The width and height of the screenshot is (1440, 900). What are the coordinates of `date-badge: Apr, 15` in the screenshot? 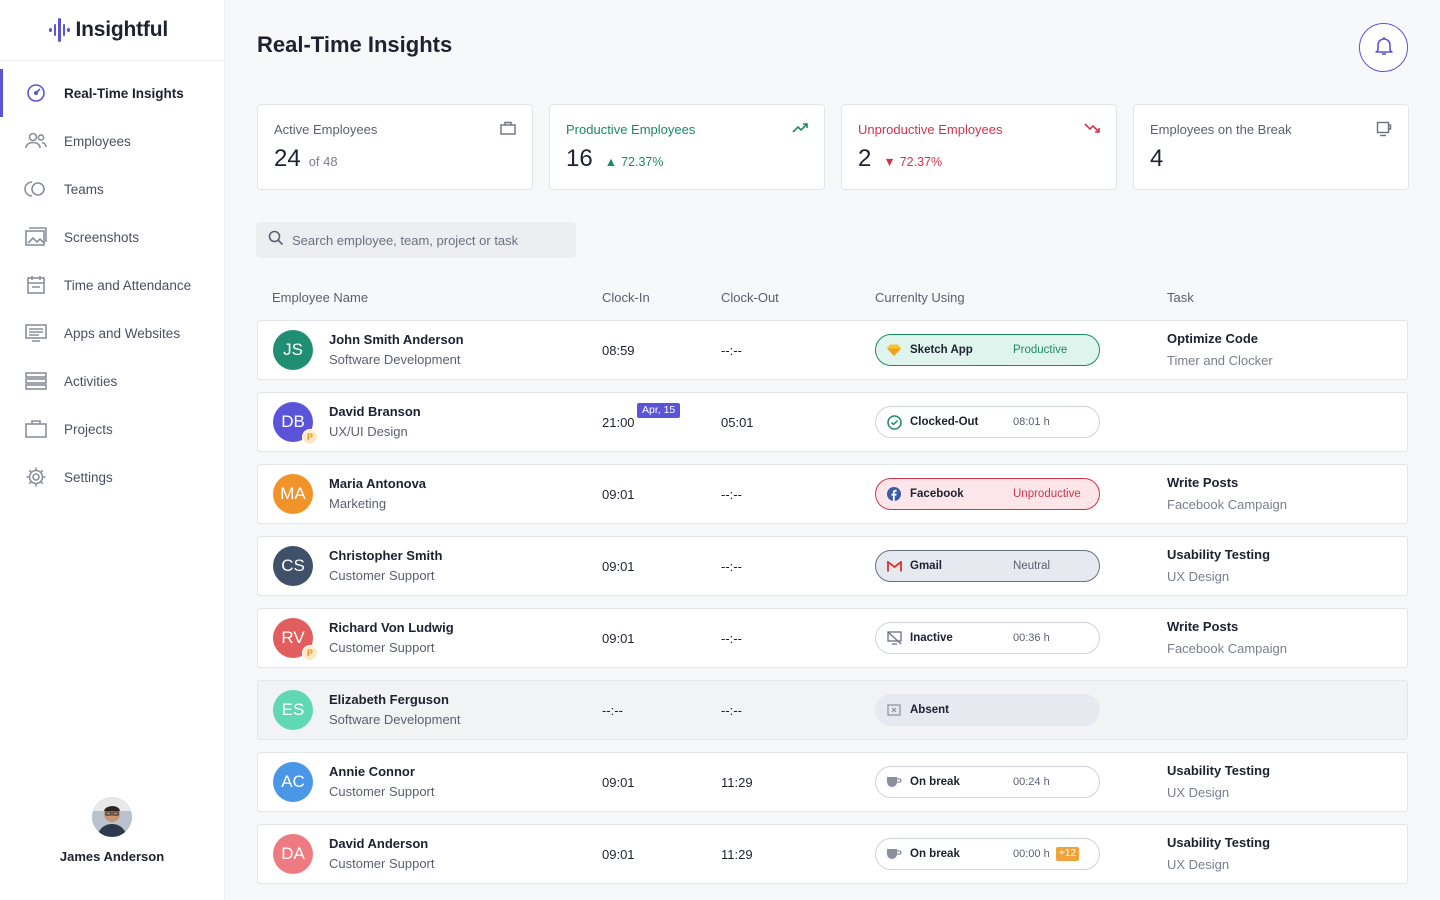 It's located at (659, 410).